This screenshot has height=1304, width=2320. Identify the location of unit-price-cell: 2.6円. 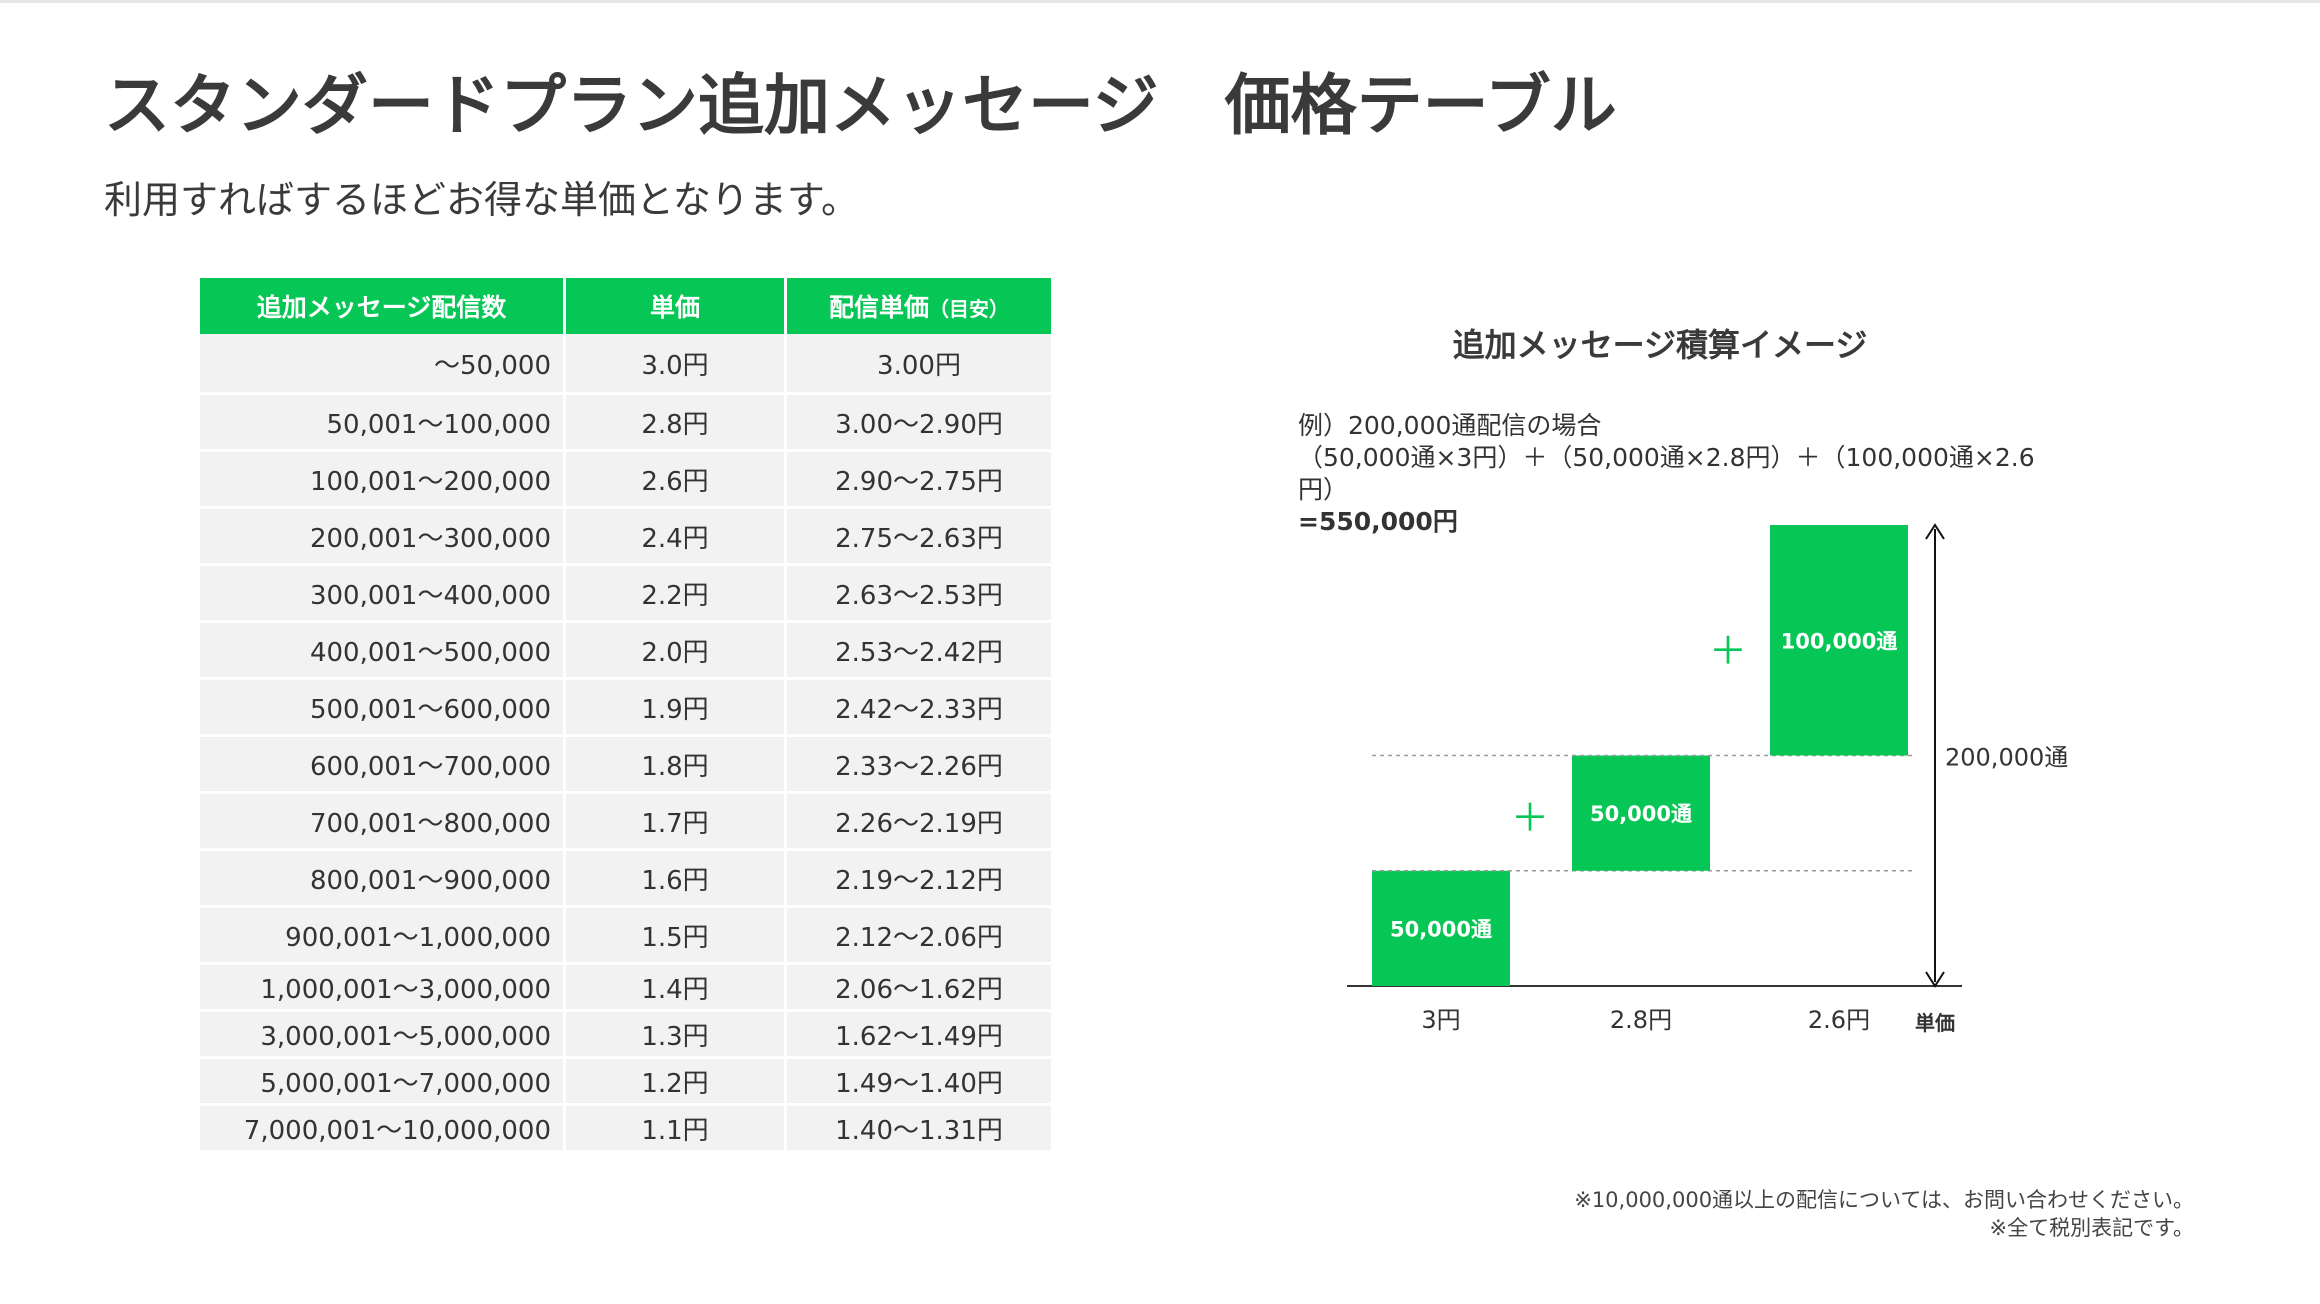
(676, 480).